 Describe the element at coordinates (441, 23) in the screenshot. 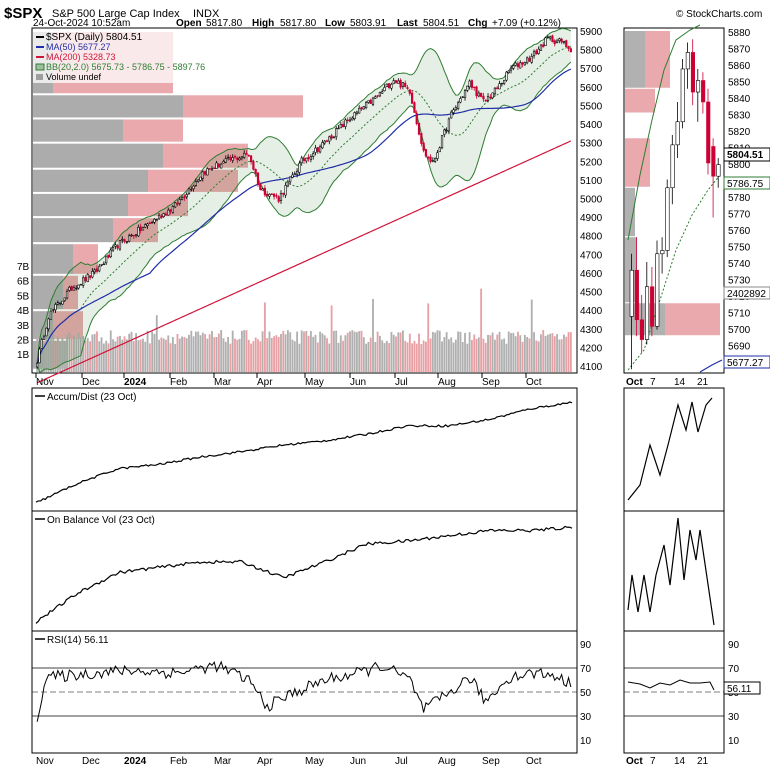

I see `last-value: 5804.51` at that location.